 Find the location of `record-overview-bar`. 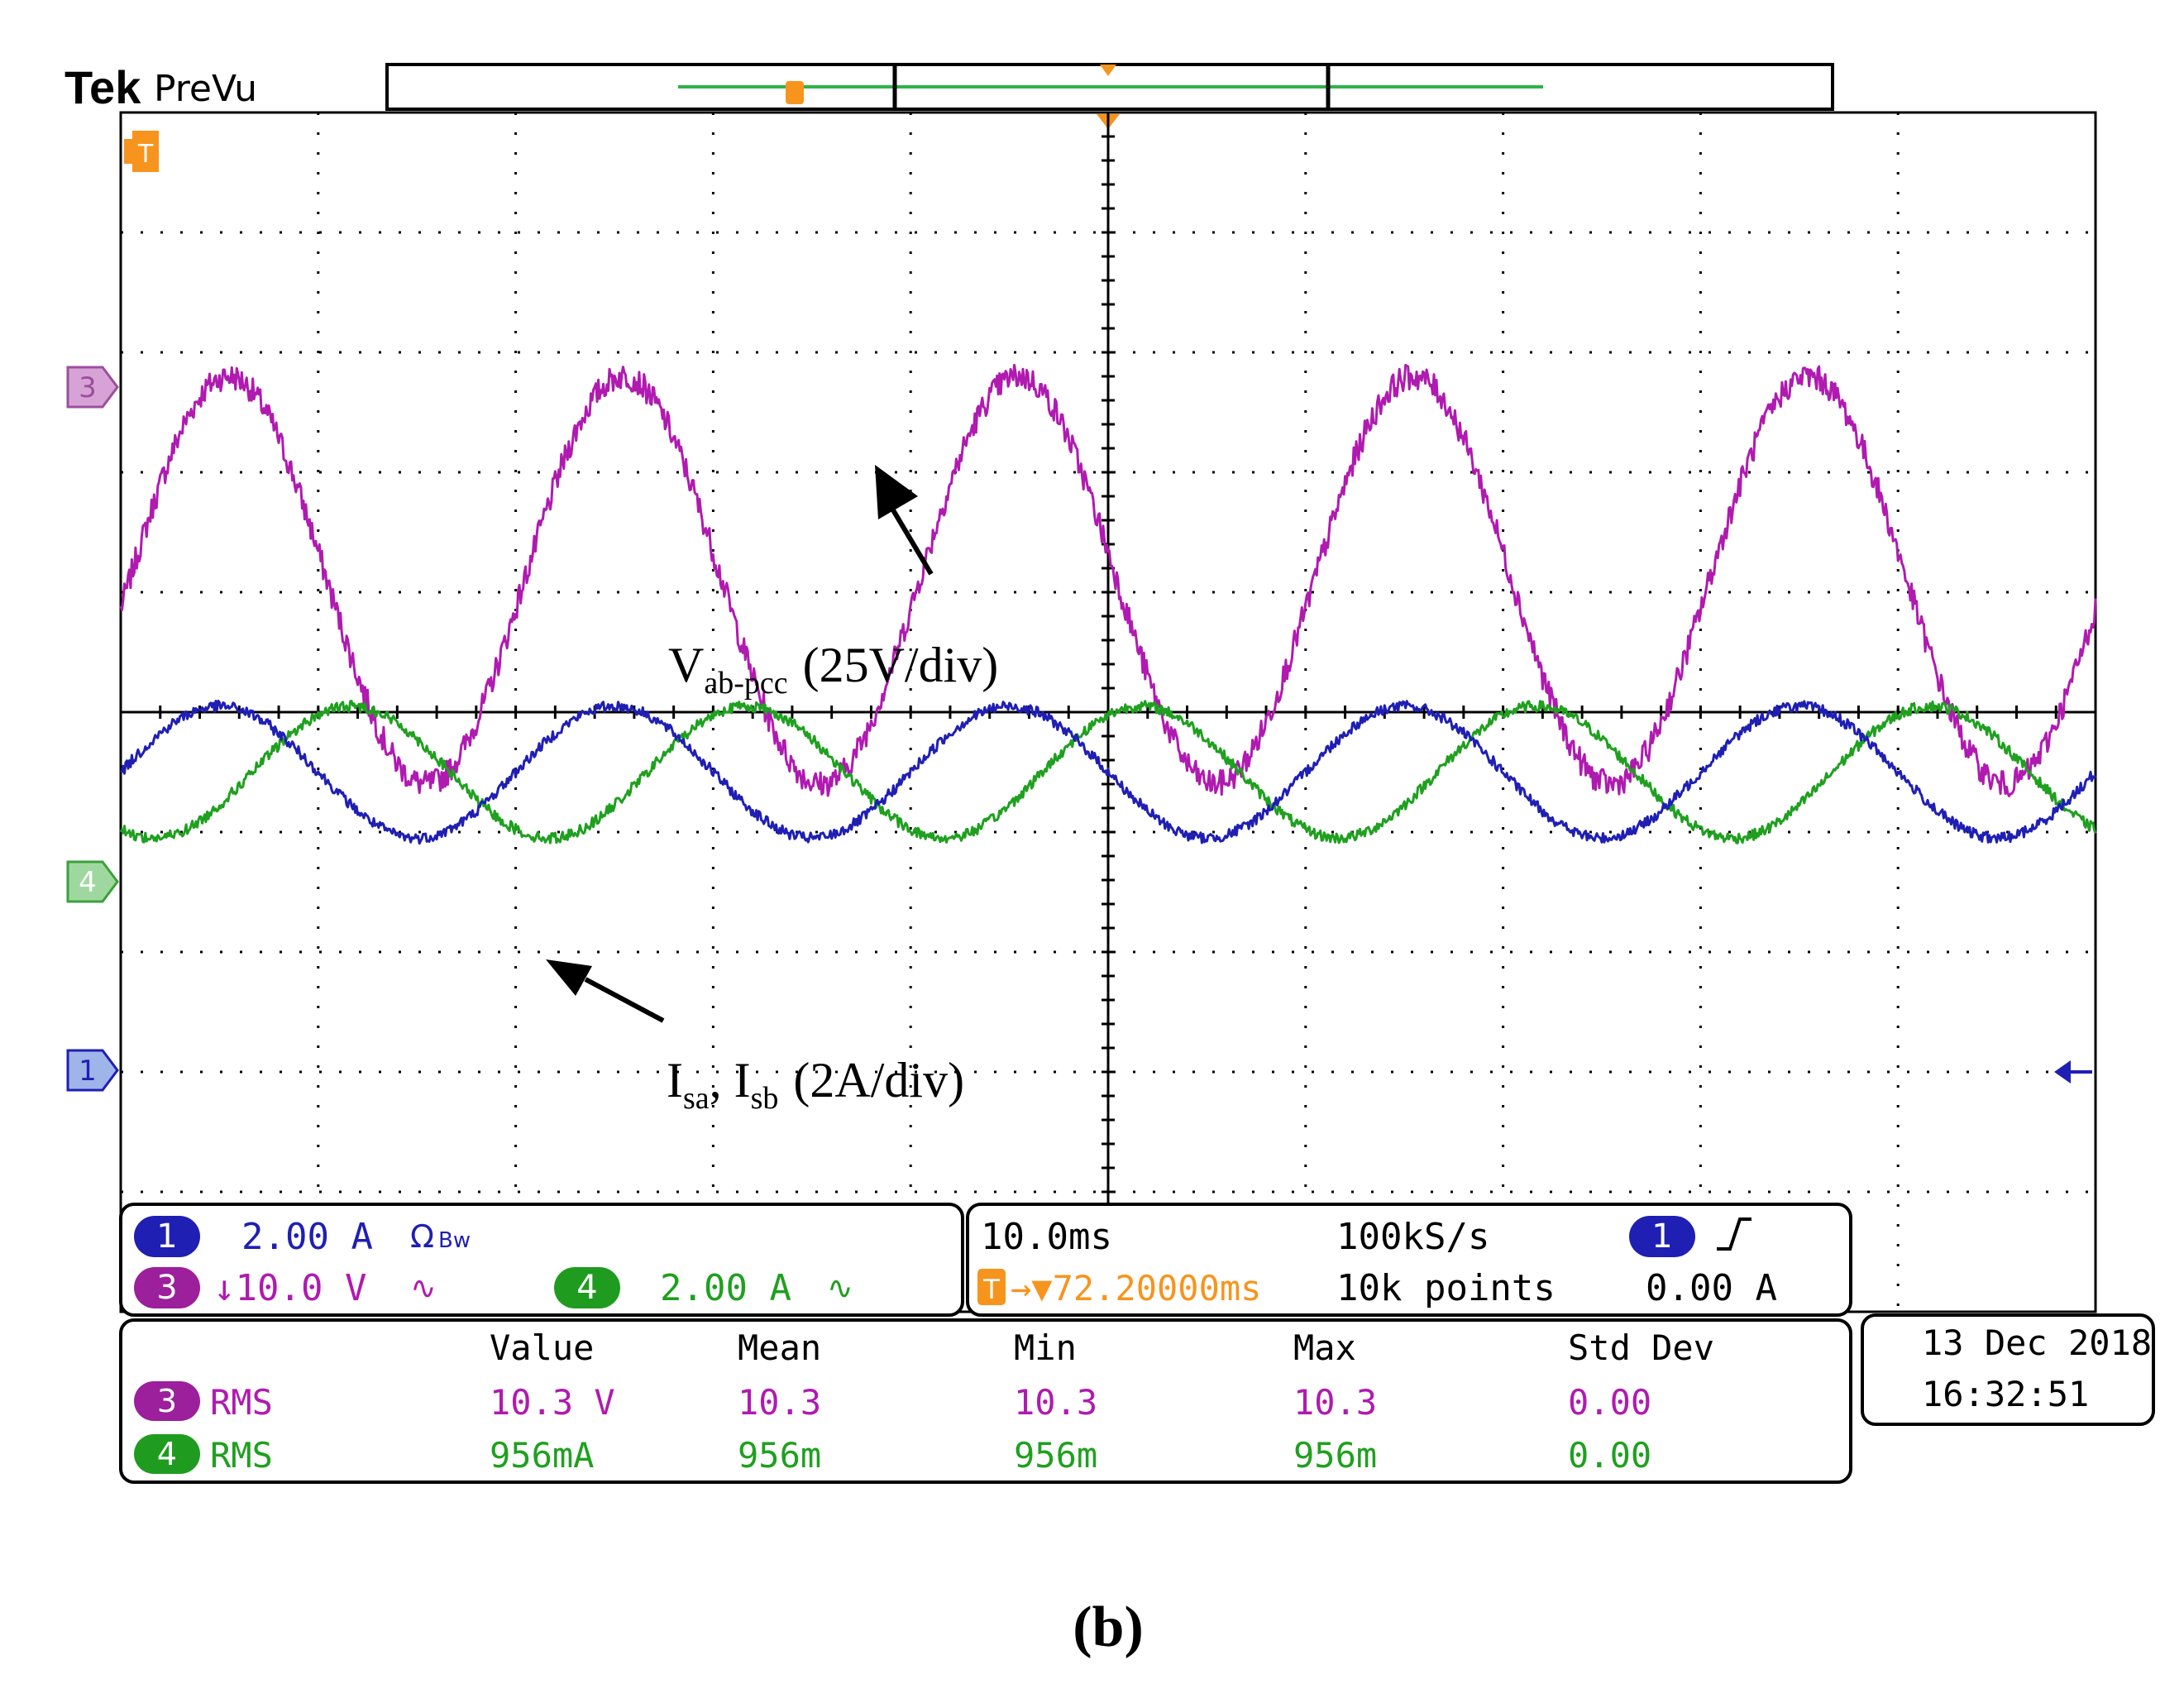

record-overview-bar is located at coordinates (1109, 87).